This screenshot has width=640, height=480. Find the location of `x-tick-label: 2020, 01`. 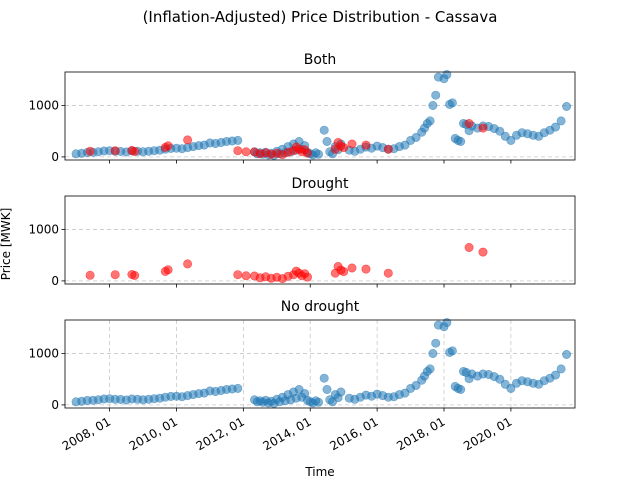

x-tick-label: 2020, 01 is located at coordinates (487, 433).